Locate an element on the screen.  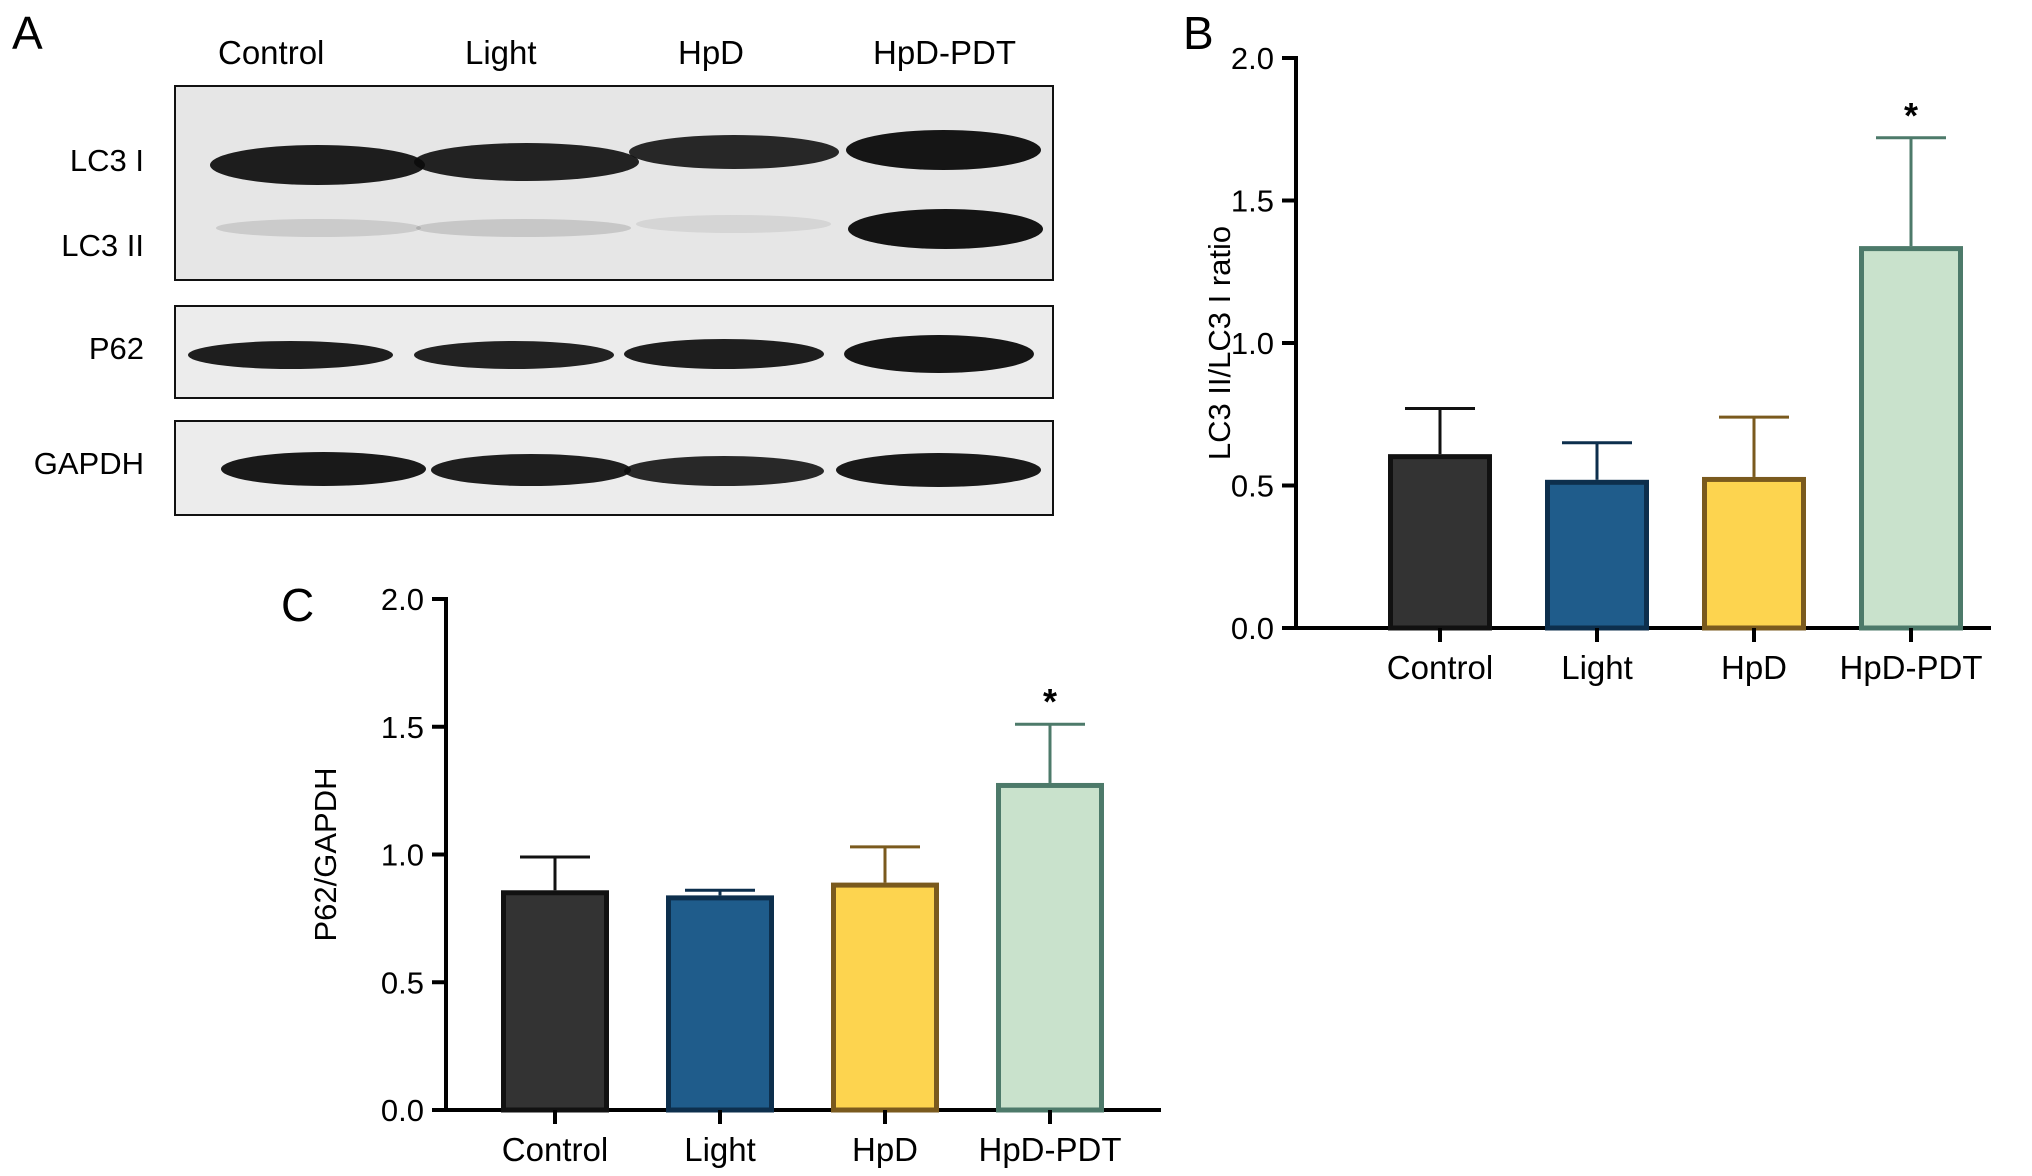
chart-b-x-tick-label: HpD-PDT is located at coordinates (1910, 667).